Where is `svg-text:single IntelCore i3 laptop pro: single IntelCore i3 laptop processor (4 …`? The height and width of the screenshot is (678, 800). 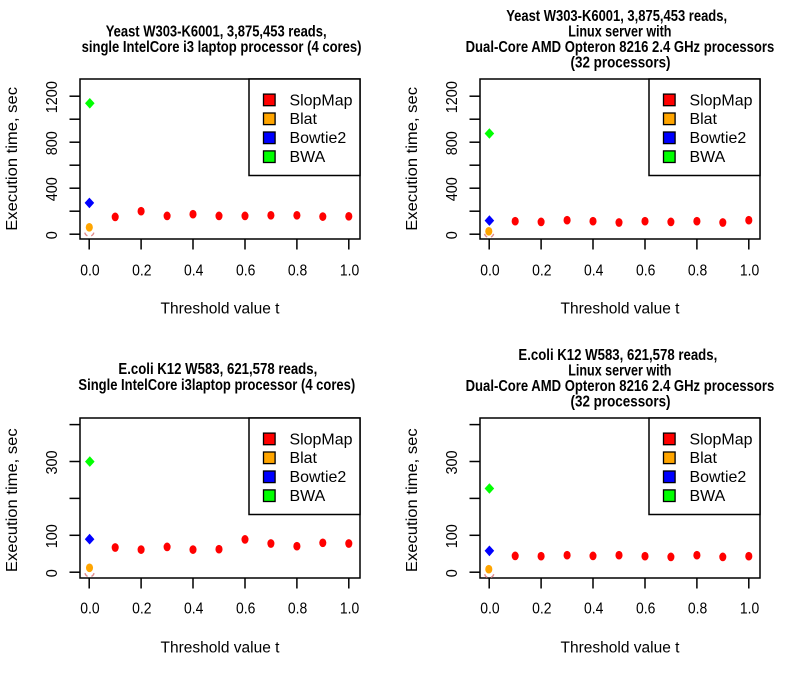 svg-text:single IntelCore i3 laptop pro: single IntelCore i3 laptop processor (4 … is located at coordinates (222, 48).